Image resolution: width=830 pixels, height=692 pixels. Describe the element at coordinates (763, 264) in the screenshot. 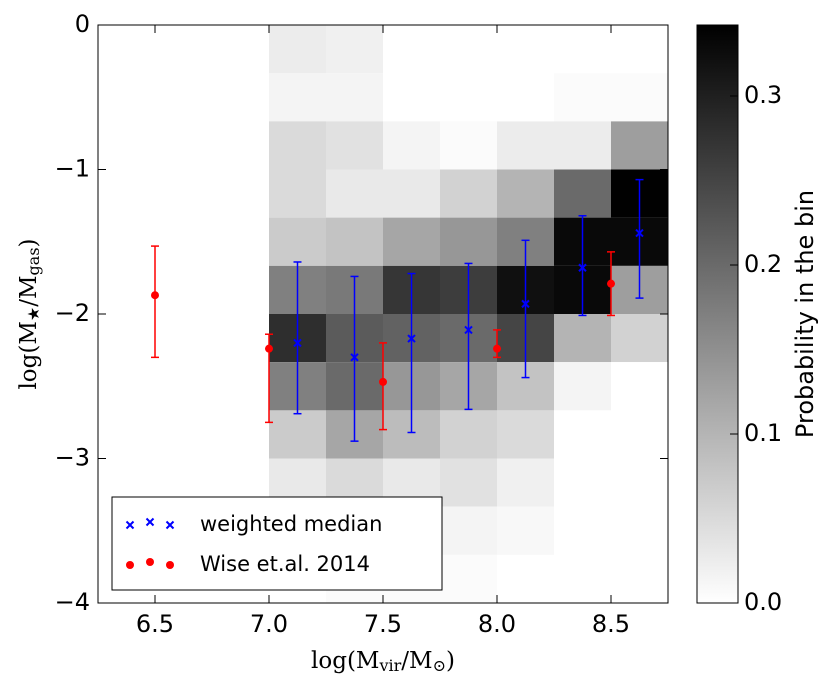

I see `colorbar-tick-label: 0.2` at that location.